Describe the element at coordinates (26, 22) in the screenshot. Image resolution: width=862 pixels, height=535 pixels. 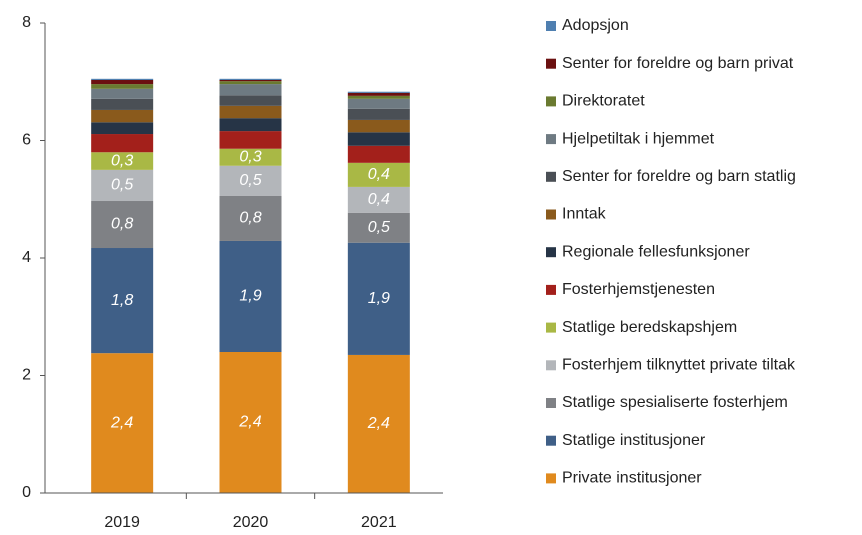
I see `y-tick-label: 8` at that location.